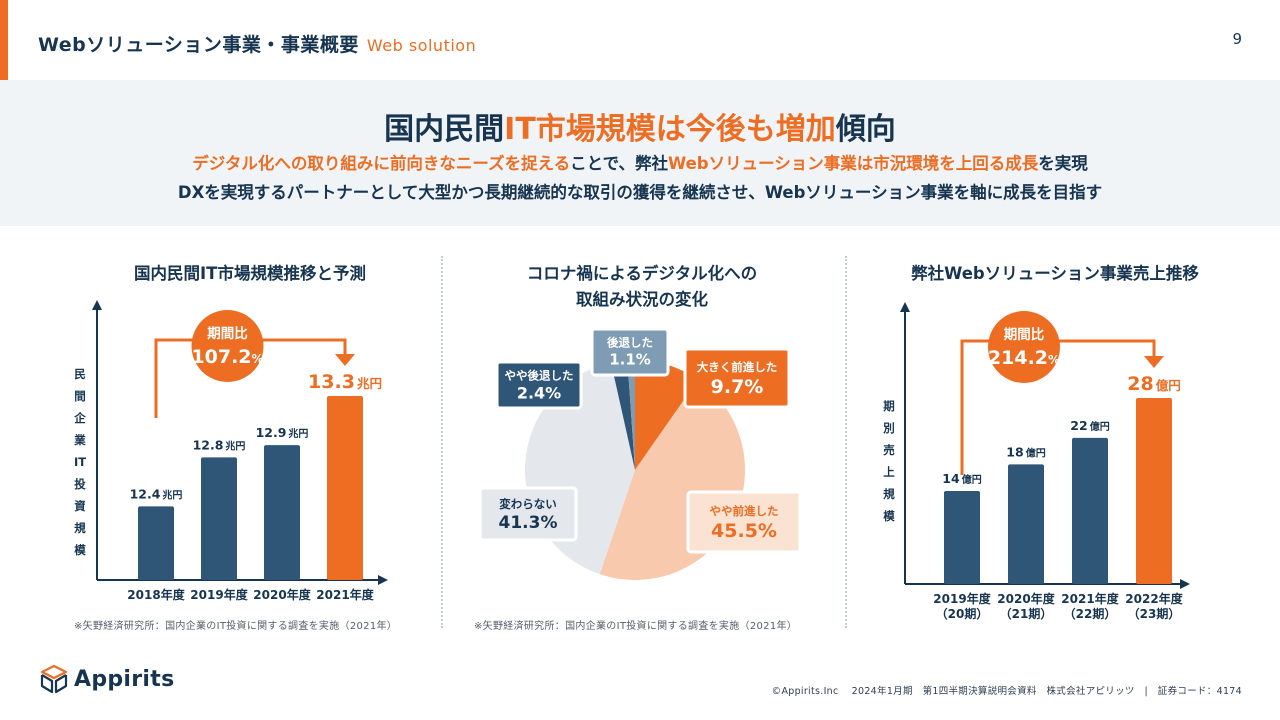 The height and width of the screenshot is (720, 1280). Describe the element at coordinates (737, 387) in the screenshot. I see `pie-slice-value: 9.7%` at that location.